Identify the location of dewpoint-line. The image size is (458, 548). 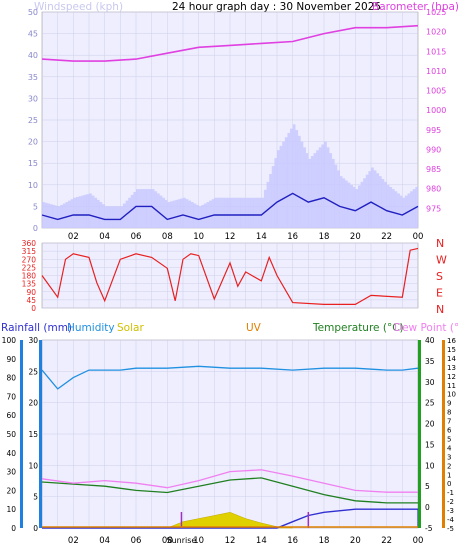
(229, 481).